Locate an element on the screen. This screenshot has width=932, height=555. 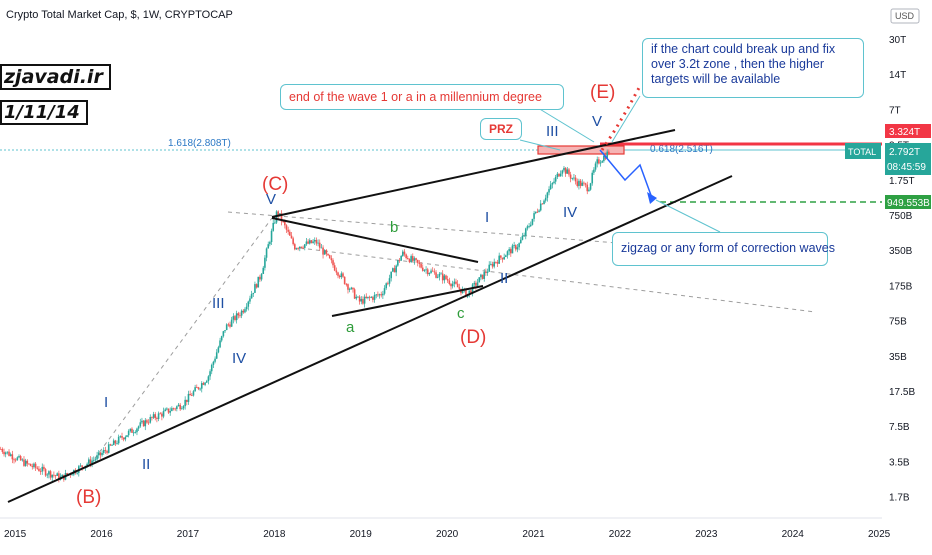
fib-0618-label: 0.618(2.516T) is located at coordinates (681, 149).